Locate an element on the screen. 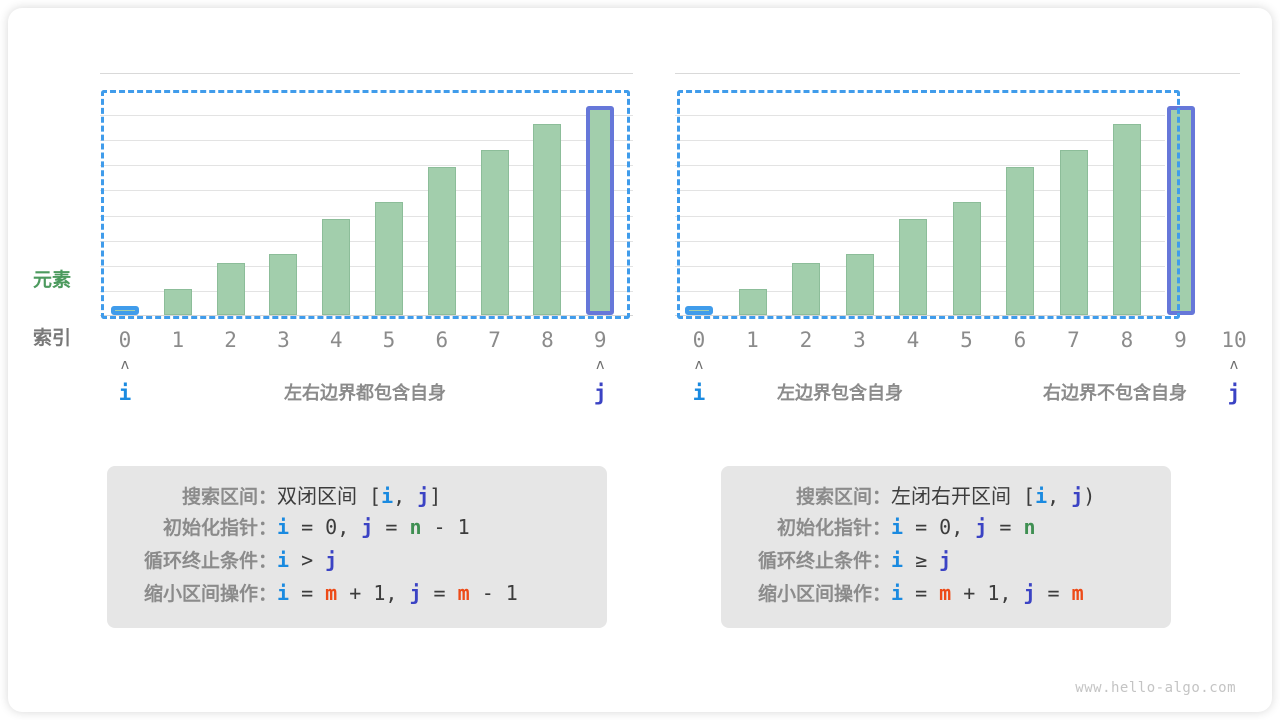 This screenshot has height=720, width=1280. plot-area-closed is located at coordinates (366, 203).